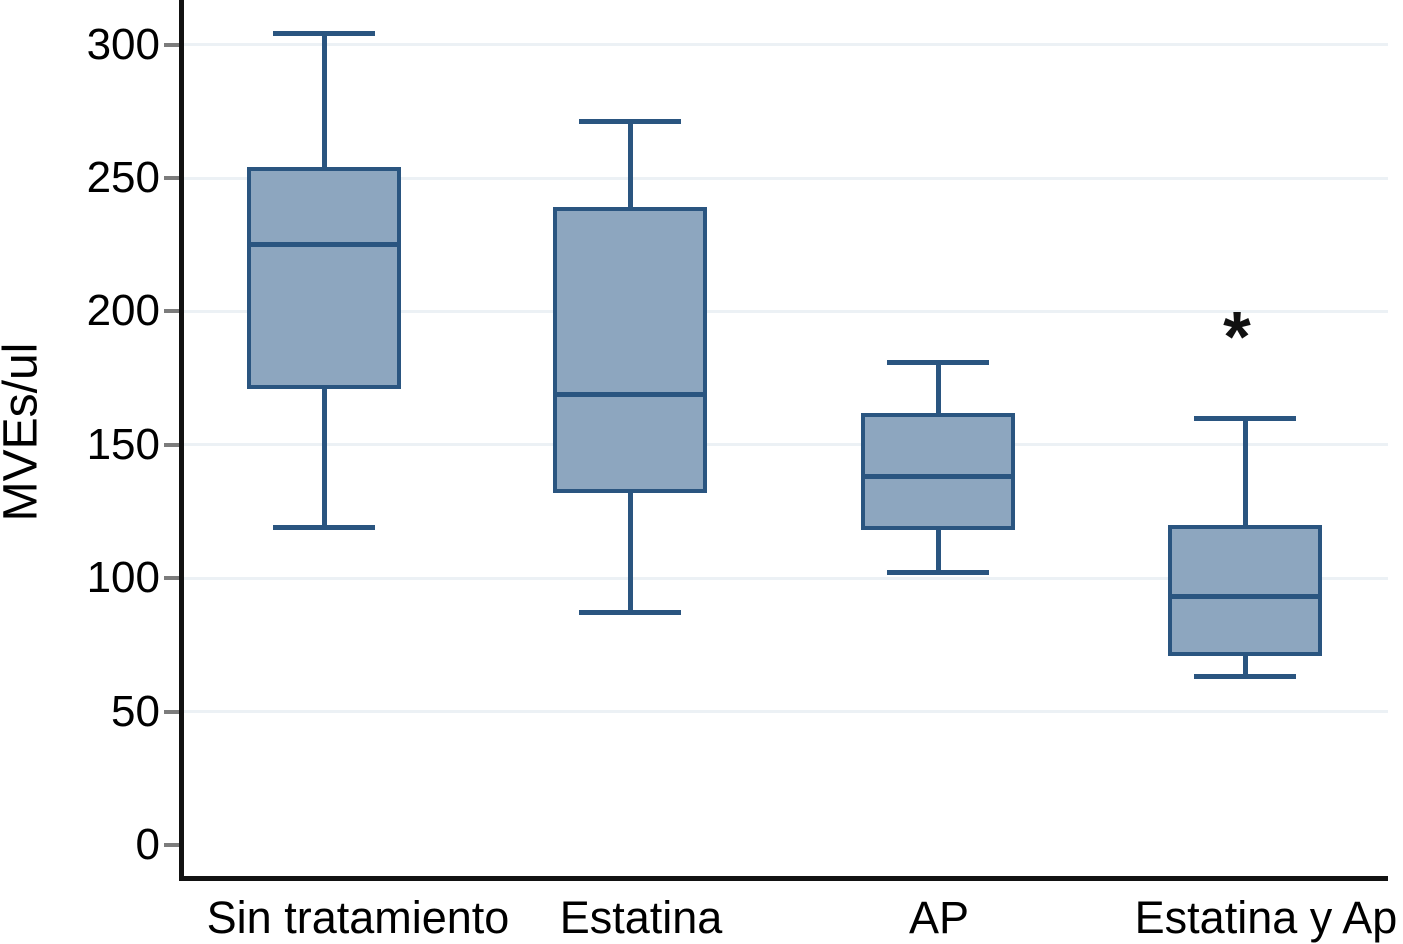 Image resolution: width=1403 pixels, height=944 pixels. What do you see at coordinates (123, 44) in the screenshot?
I see `y-tick-label-300: 300` at bounding box center [123, 44].